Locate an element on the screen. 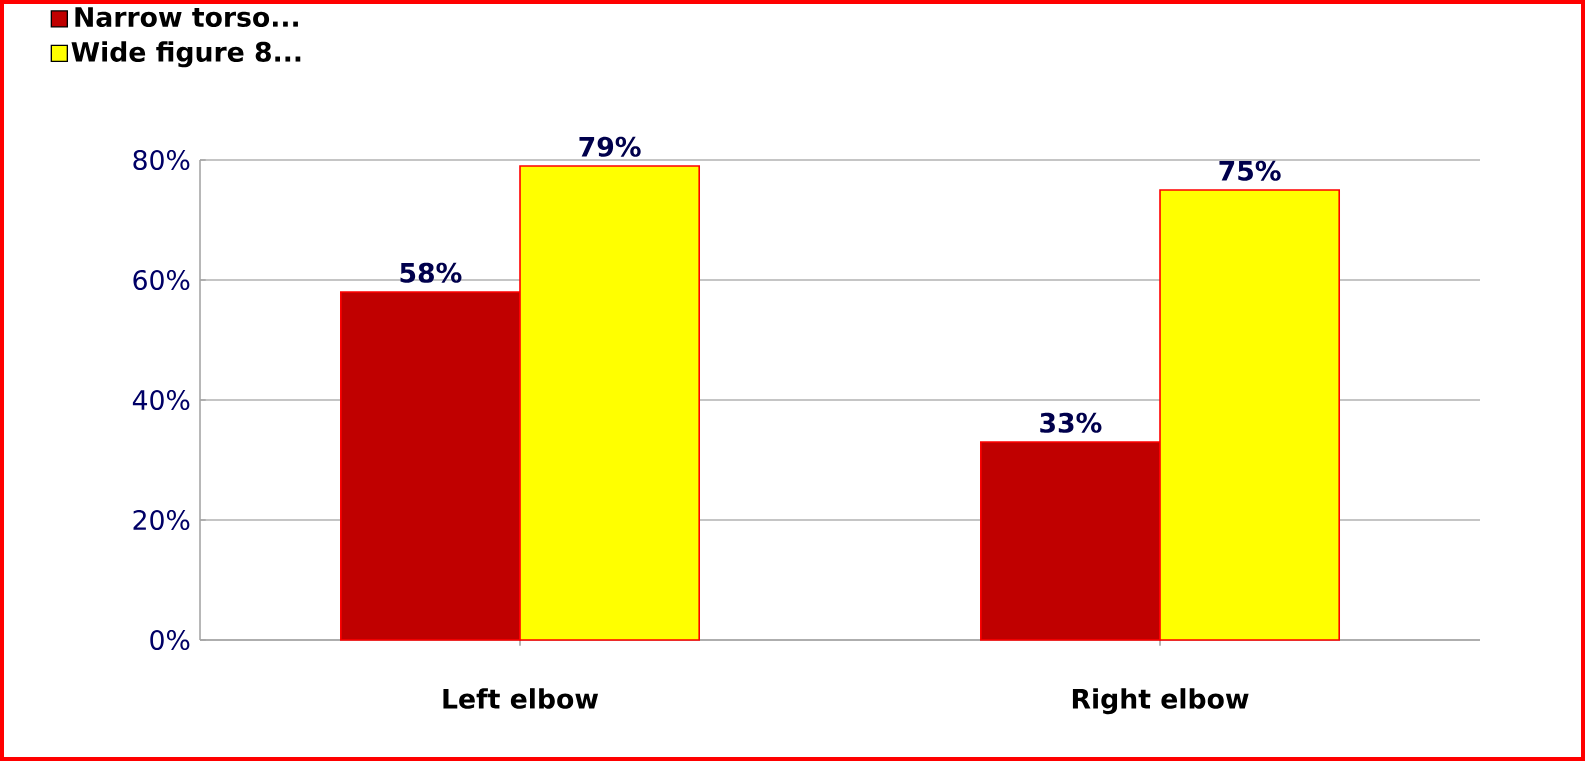 The image size is (1585, 761). data-label: 75% is located at coordinates (1250, 170).